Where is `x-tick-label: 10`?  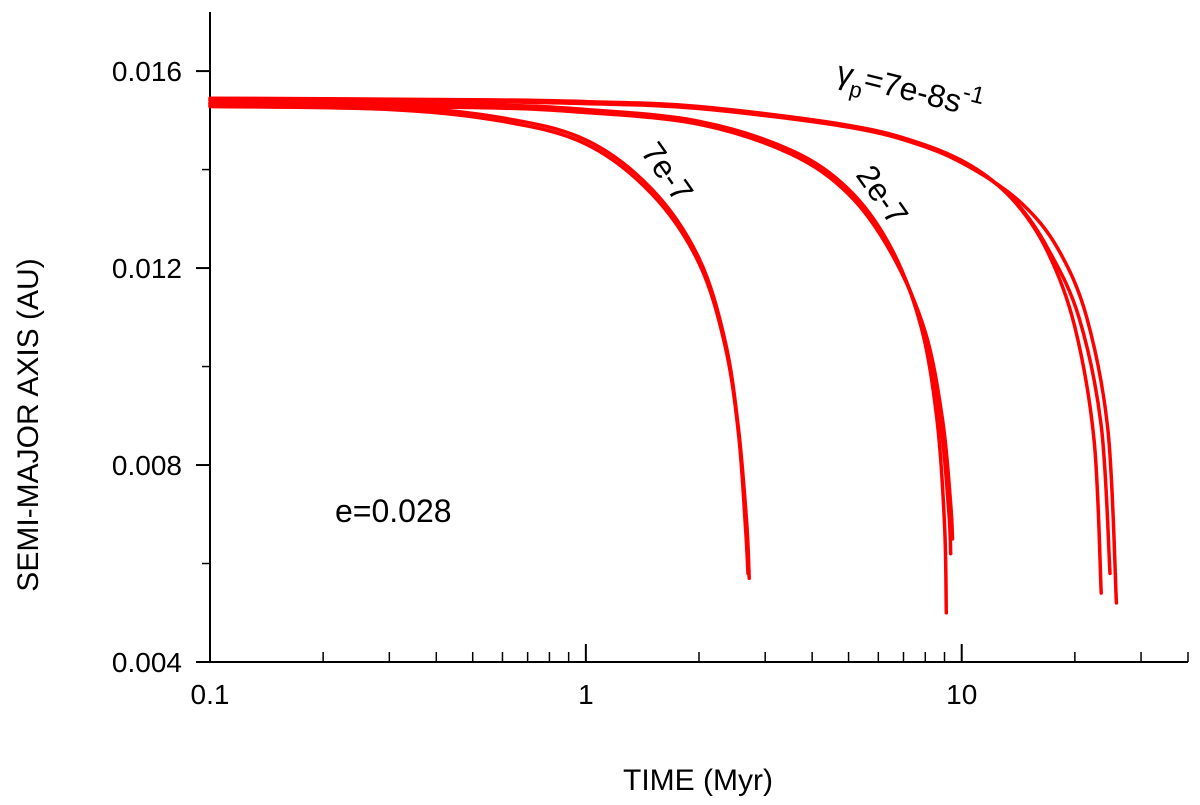 x-tick-label: 10 is located at coordinates (961, 694).